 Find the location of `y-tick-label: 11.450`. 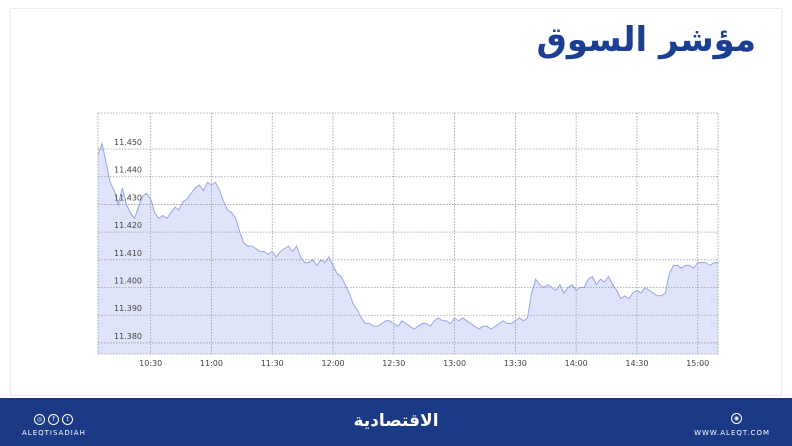

y-tick-label: 11.450 is located at coordinates (128, 142).